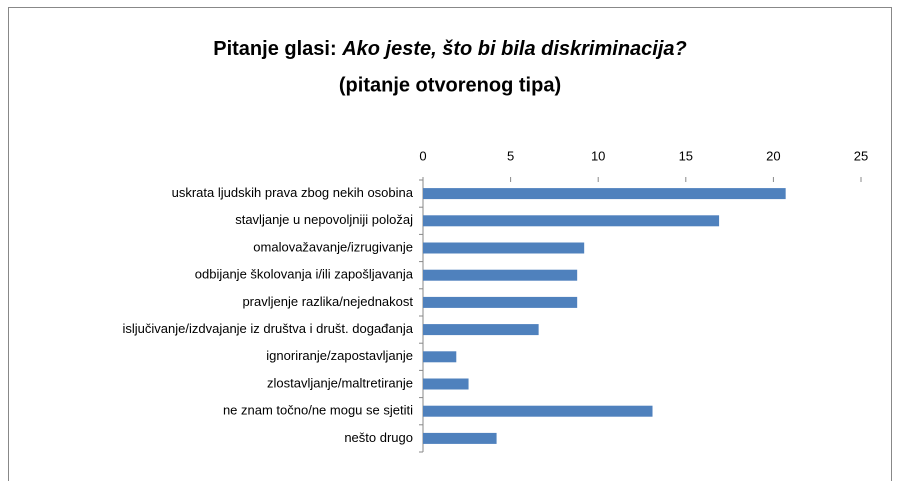  Describe the element at coordinates (422, 155) in the screenshot. I see `x-tick-label: 0` at that location.